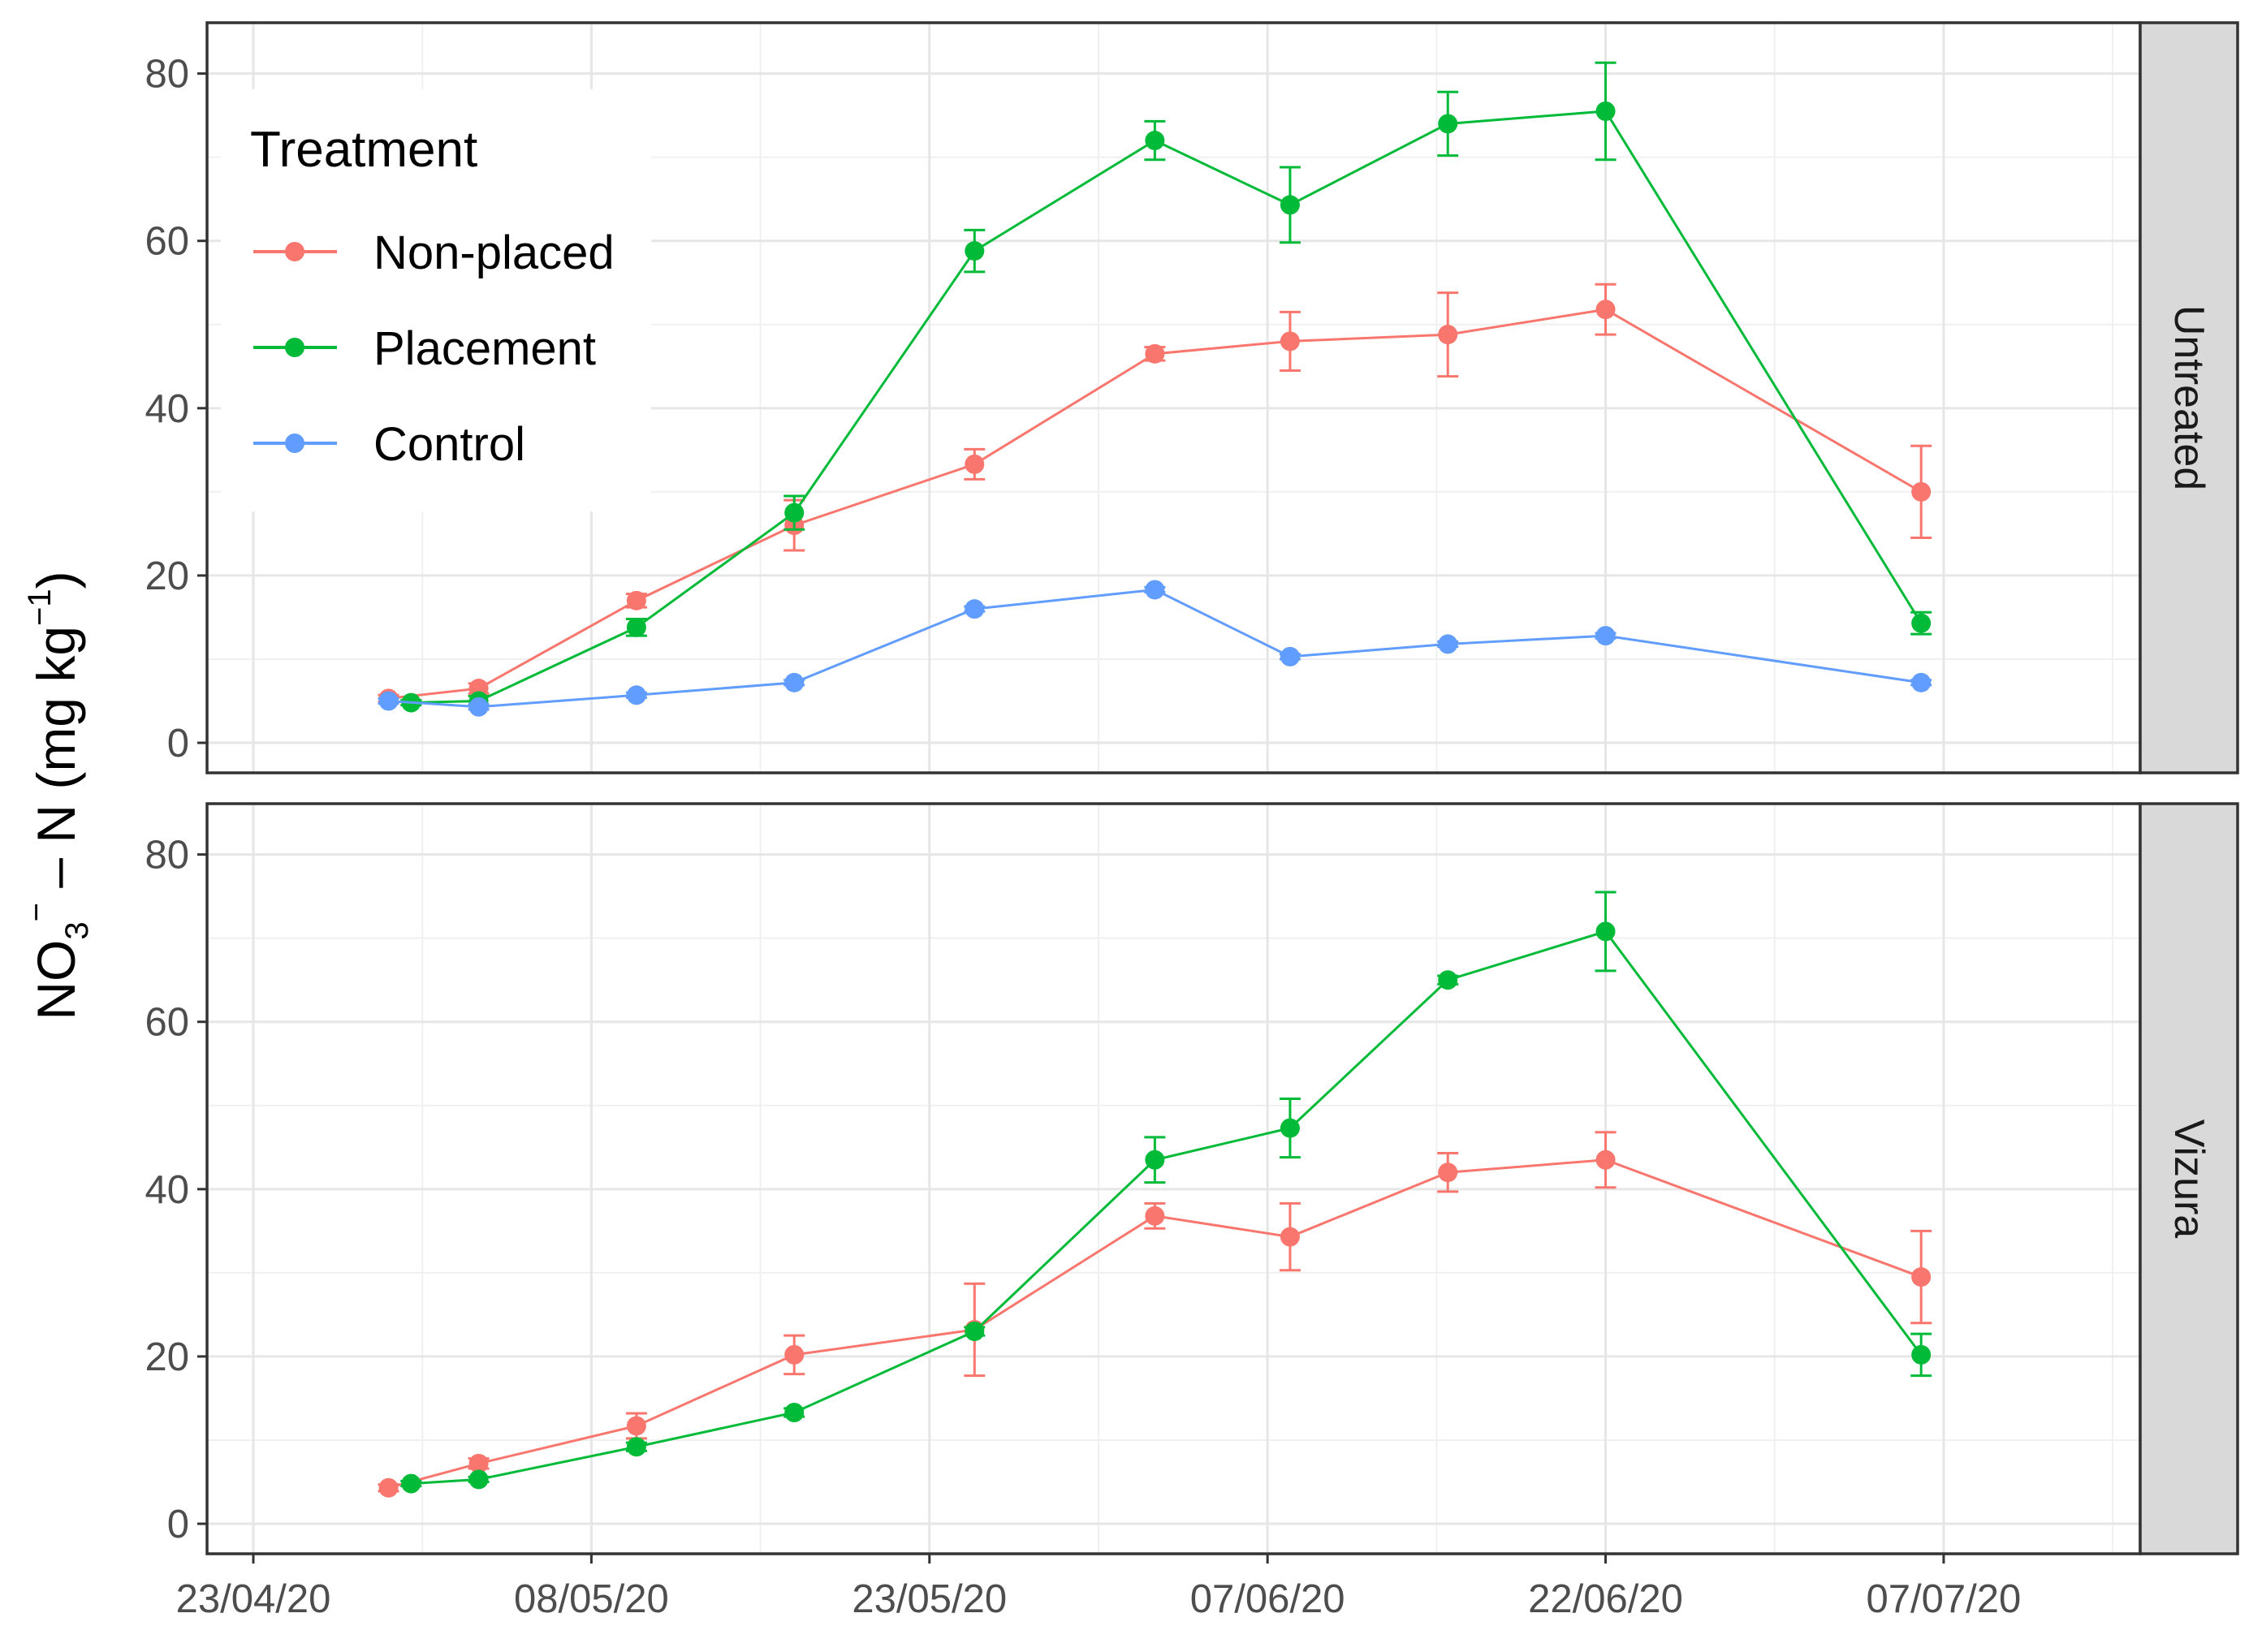 This screenshot has height=1652, width=2249. Describe the element at coordinates (449, 444) in the screenshot. I see `legend-label: Control` at that location.